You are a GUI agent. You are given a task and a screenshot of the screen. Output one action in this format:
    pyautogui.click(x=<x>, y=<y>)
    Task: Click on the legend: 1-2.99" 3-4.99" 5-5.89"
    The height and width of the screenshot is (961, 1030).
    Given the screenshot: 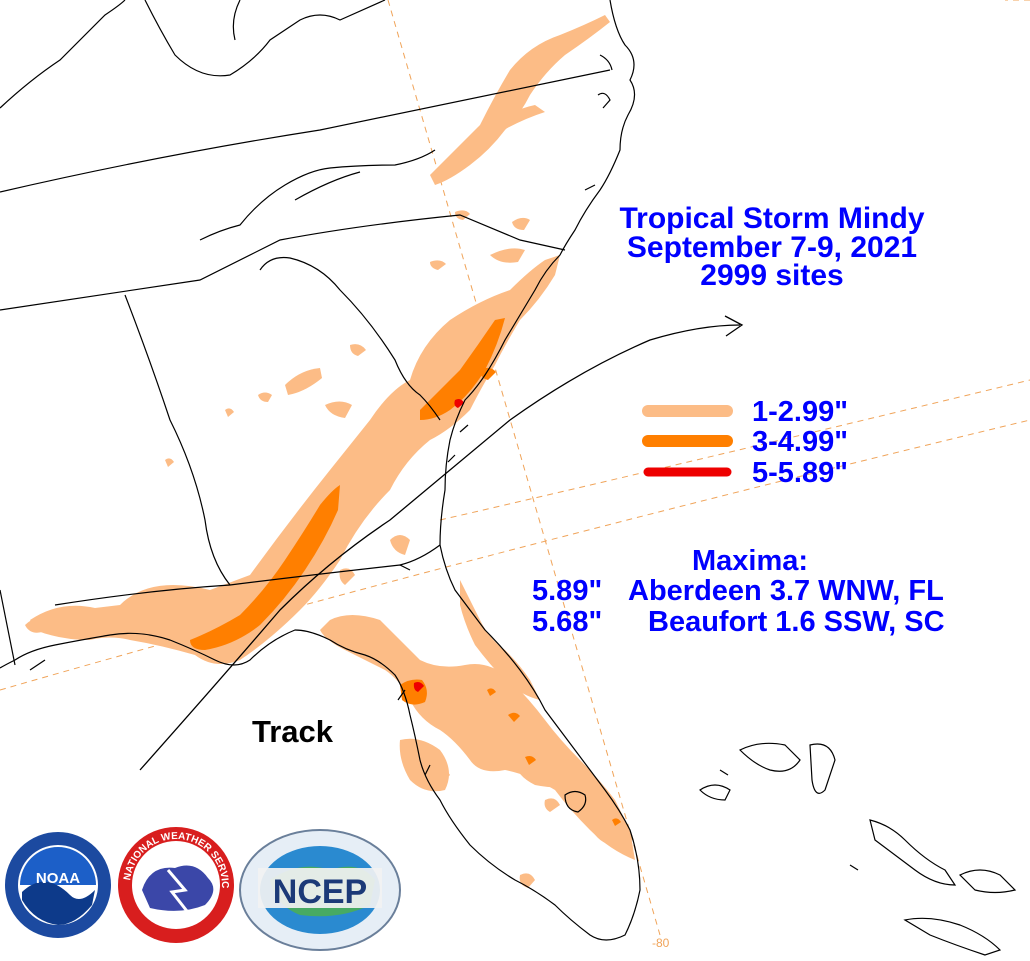 What is the action you would take?
    pyautogui.click(x=745, y=442)
    